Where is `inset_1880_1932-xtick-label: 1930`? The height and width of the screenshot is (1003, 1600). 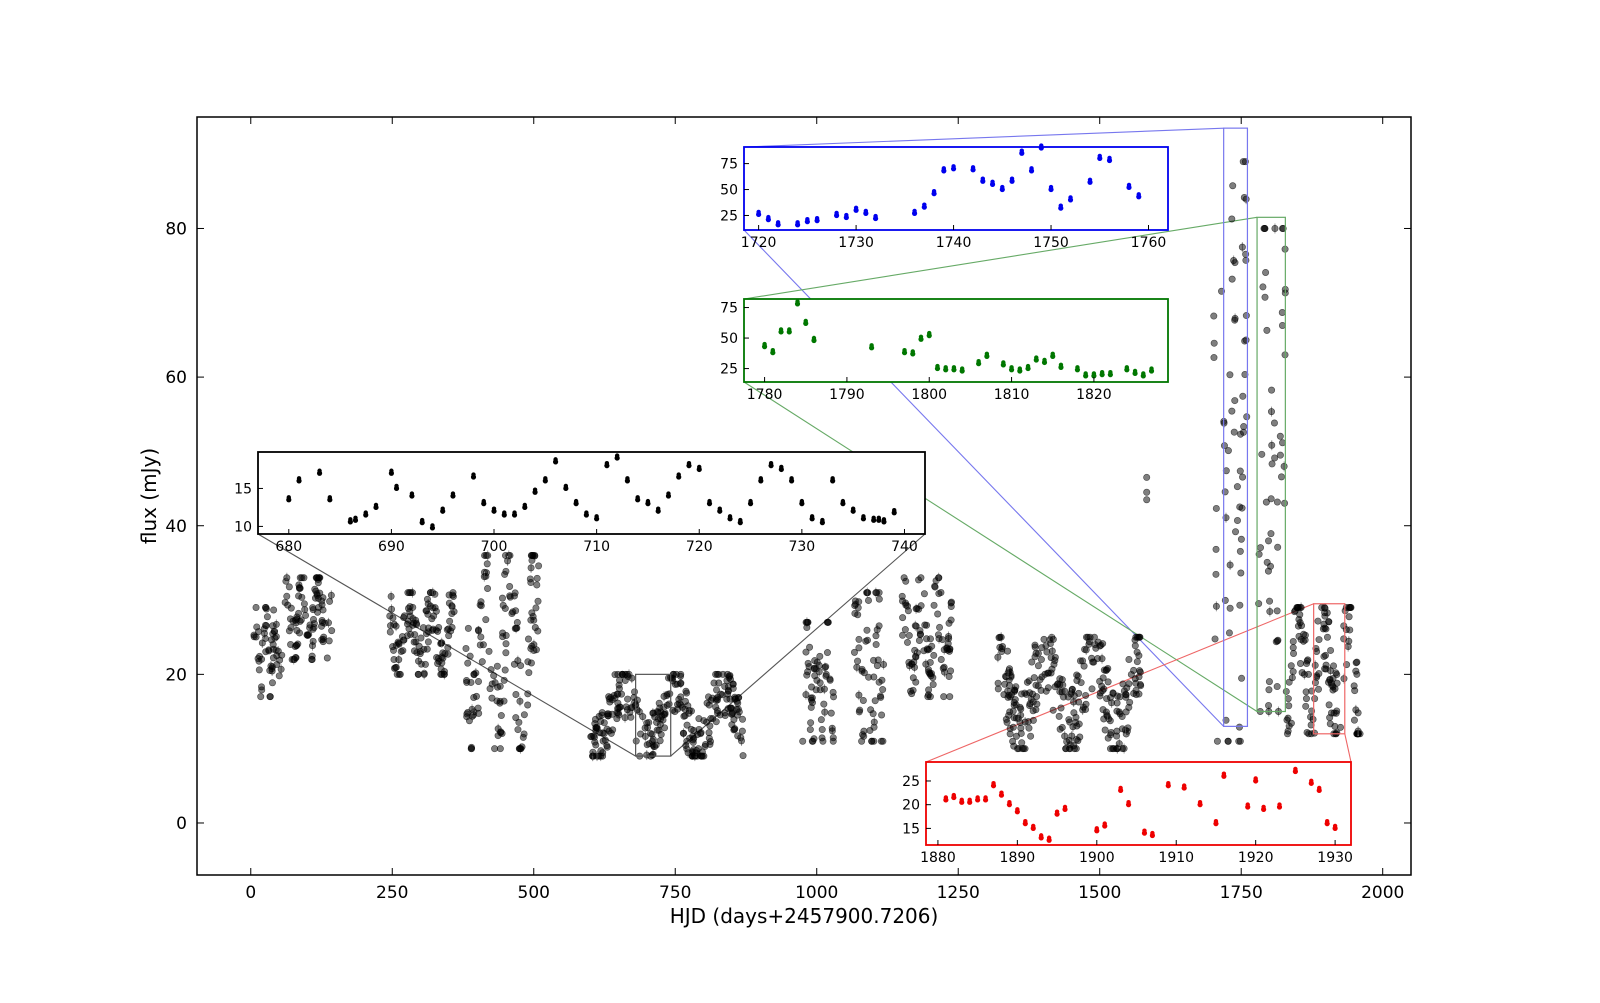 inset_1880_1932-xtick-label: 1930 is located at coordinates (1335, 858).